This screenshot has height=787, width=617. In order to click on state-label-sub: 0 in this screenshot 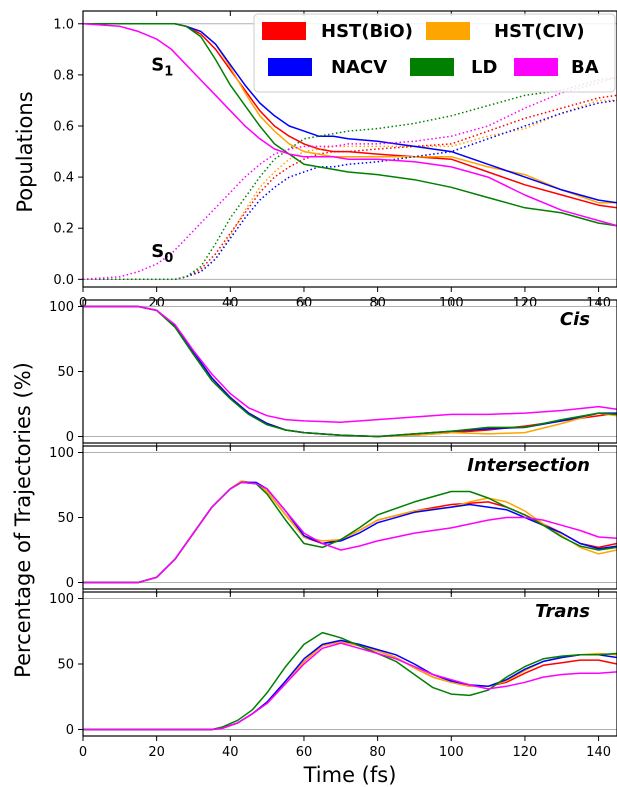, I will do `click(168, 258)`.